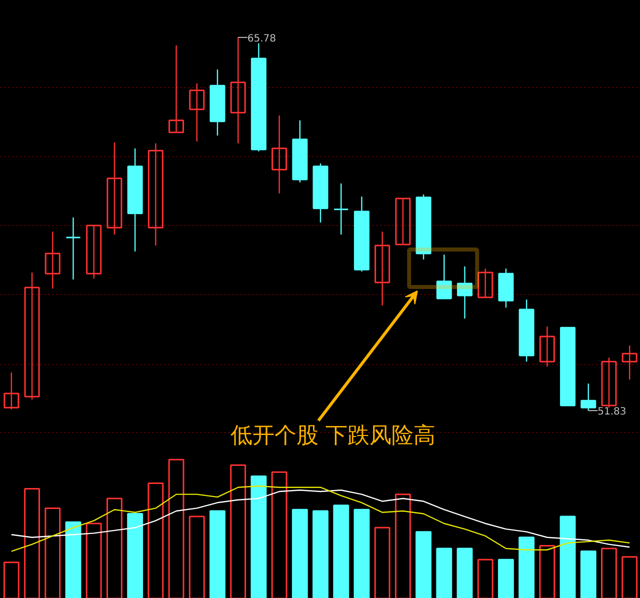  I want to click on annotation: 65.78, so click(261, 38).